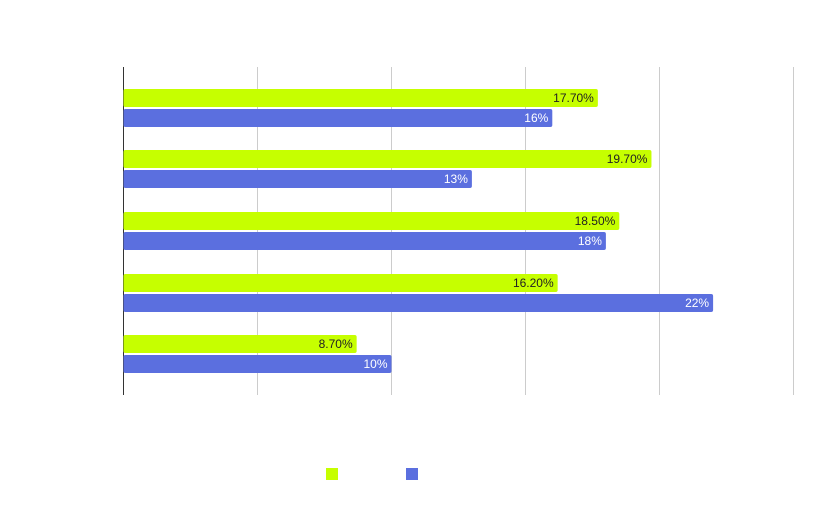 The height and width of the screenshot is (507, 819). What do you see at coordinates (297, 179) in the screenshot?
I see `bar-series2-item2` at bounding box center [297, 179].